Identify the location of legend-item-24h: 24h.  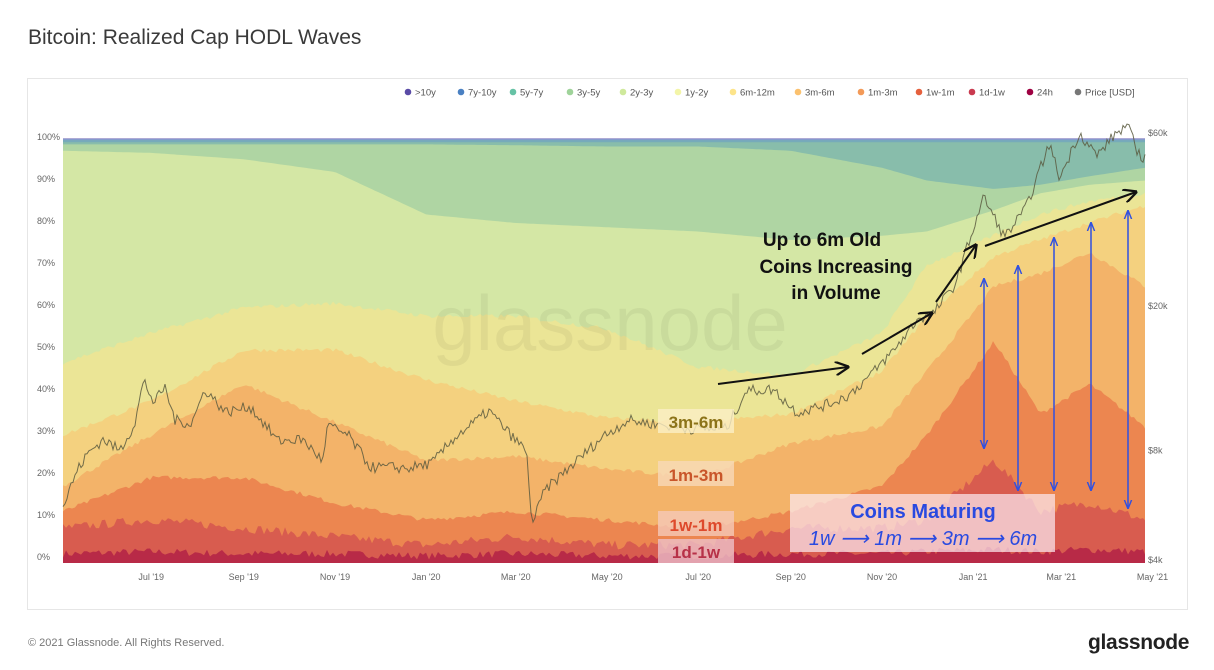
(1039, 93).